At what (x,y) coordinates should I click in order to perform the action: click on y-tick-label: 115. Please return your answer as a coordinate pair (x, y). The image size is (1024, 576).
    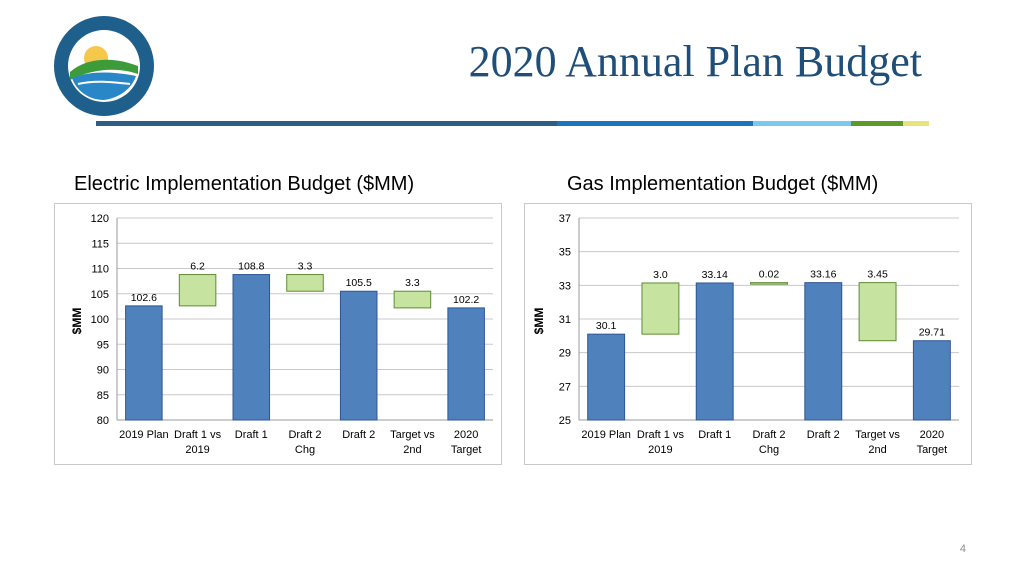
    Looking at the image, I should click on (100, 244).